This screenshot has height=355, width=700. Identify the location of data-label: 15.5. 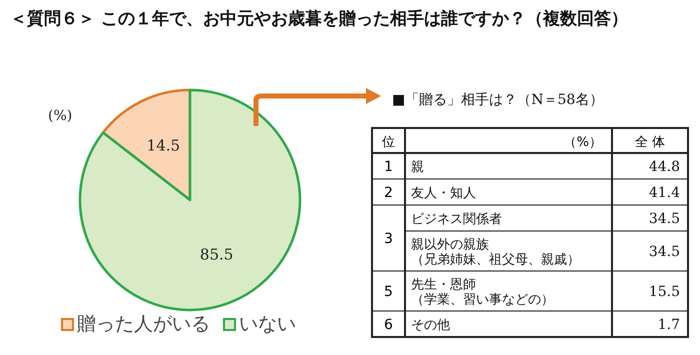
(664, 292).